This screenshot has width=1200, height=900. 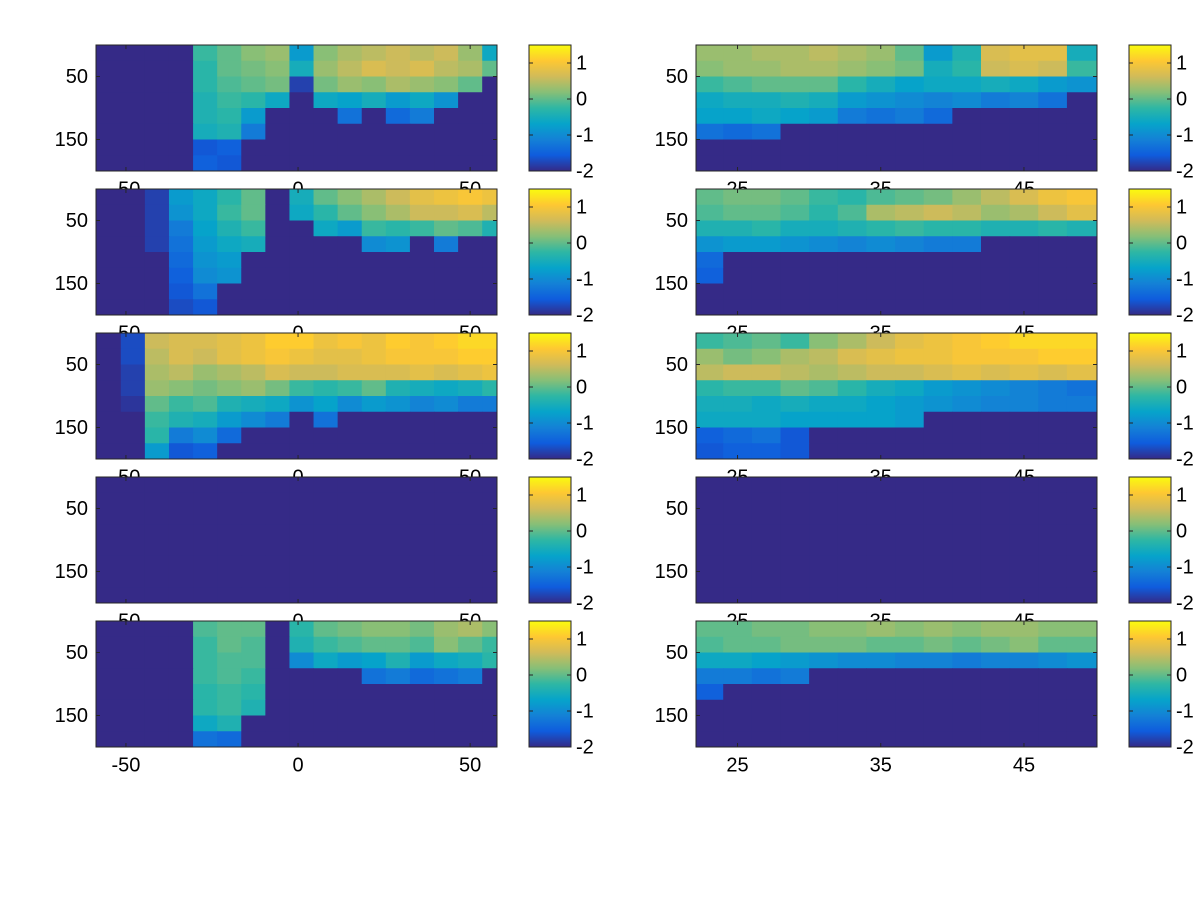 I want to click on colorbar-tick-label: 1, so click(x=581, y=495).